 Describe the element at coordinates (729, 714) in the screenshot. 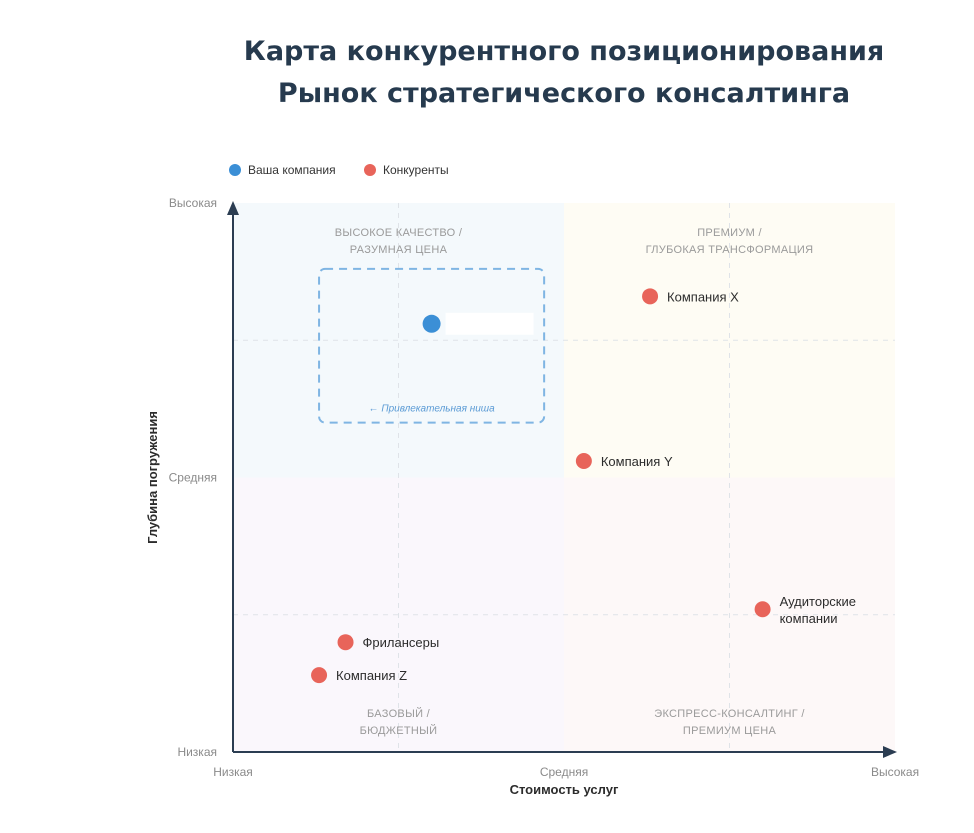

I see `quadrant-label-bottom-right: ЭКСПРЕСС-КОНСАЛТИНГ /` at that location.